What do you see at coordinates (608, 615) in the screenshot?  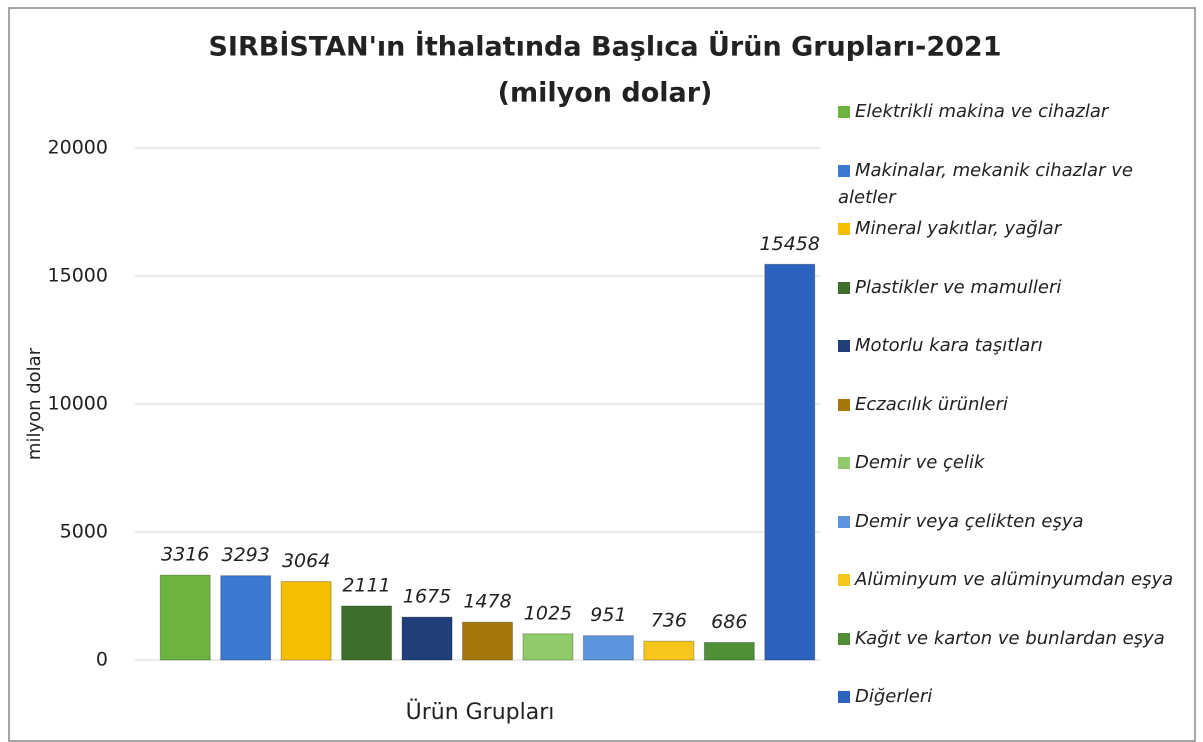 I see `data-label: 951` at bounding box center [608, 615].